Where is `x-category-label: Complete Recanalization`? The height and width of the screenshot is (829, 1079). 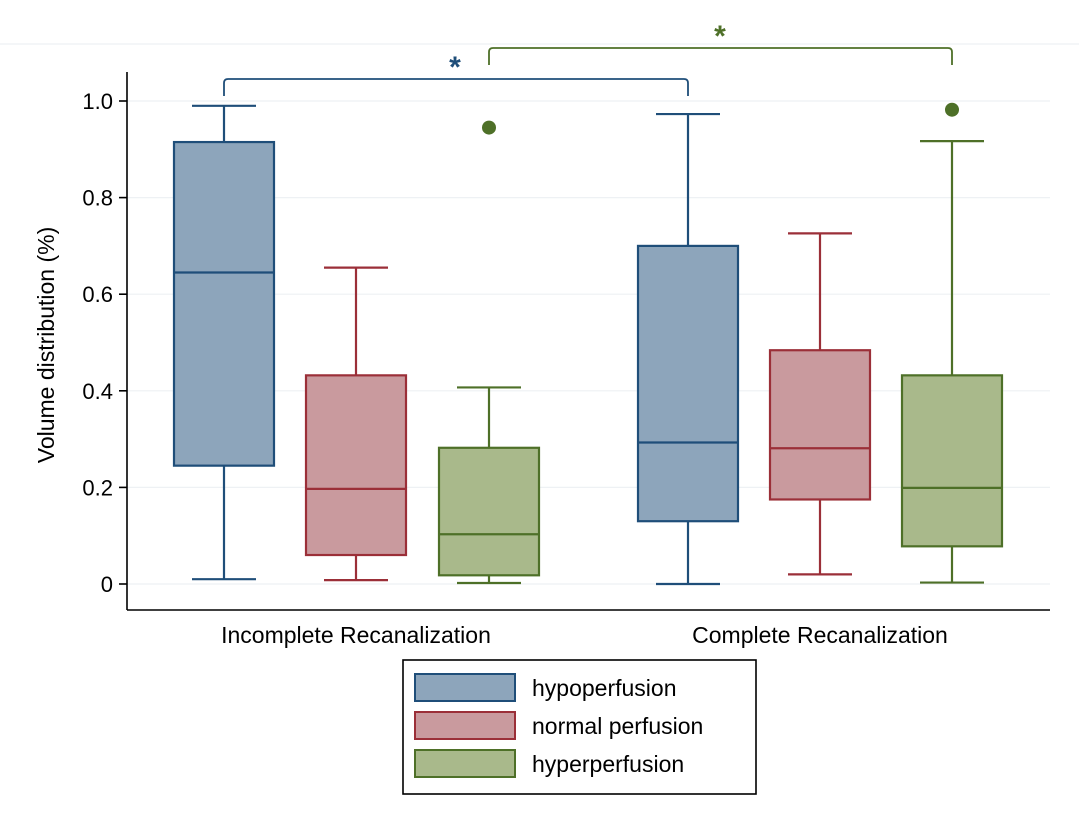
x-category-label: Complete Recanalization is located at coordinates (820, 635).